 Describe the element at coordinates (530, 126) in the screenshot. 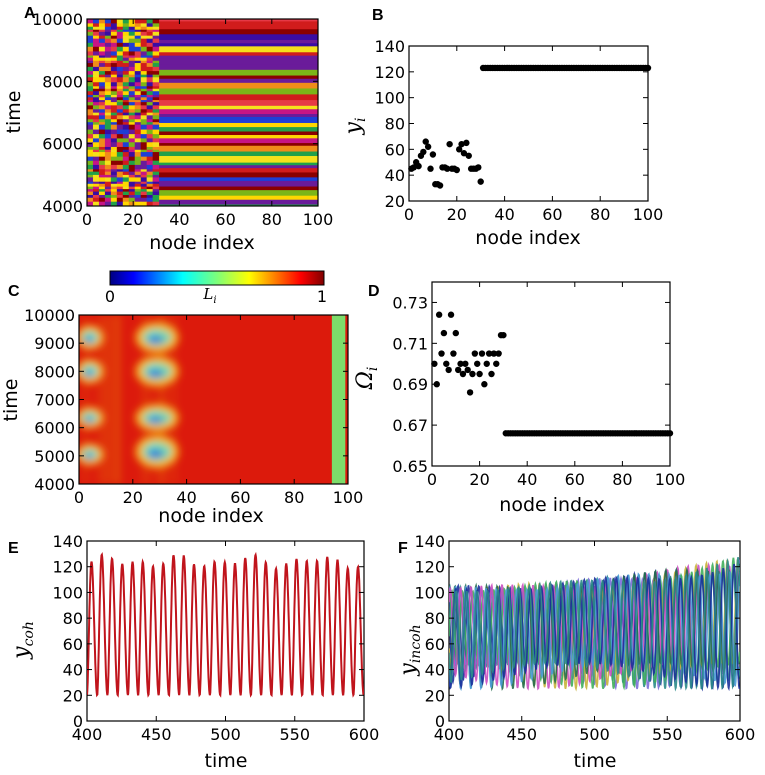

I see `panel-b-points` at that location.